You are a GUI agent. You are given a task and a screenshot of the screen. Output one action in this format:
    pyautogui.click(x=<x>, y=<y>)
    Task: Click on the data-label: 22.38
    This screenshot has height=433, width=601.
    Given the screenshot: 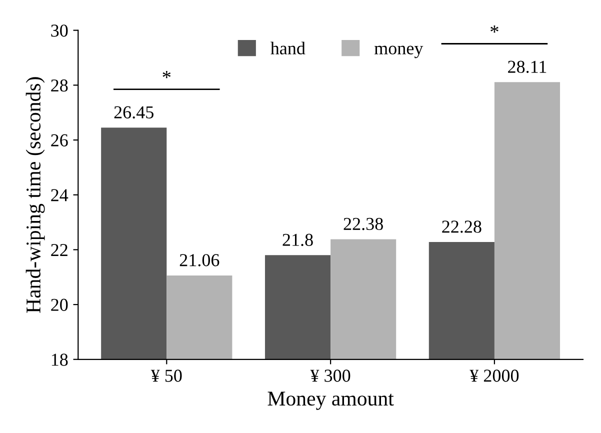 What is the action you would take?
    pyautogui.click(x=363, y=224)
    